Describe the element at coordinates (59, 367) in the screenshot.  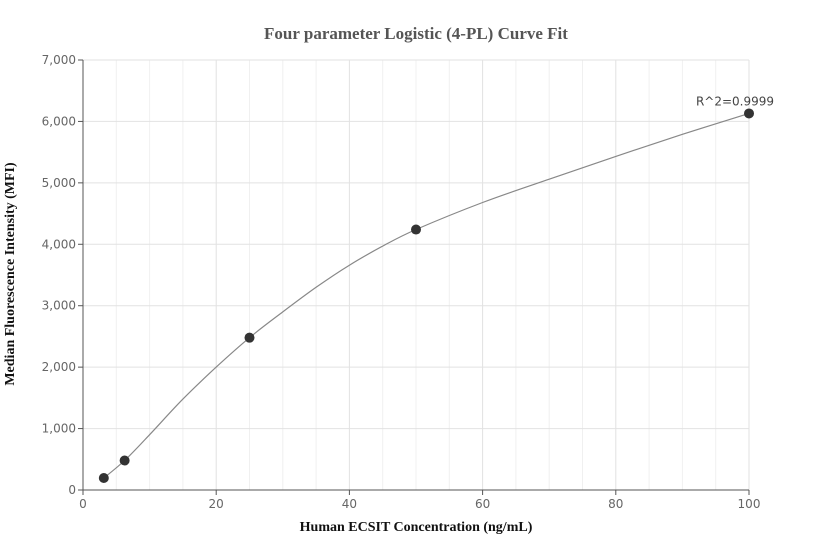
I see `y-tick-label: 2,000` at that location.